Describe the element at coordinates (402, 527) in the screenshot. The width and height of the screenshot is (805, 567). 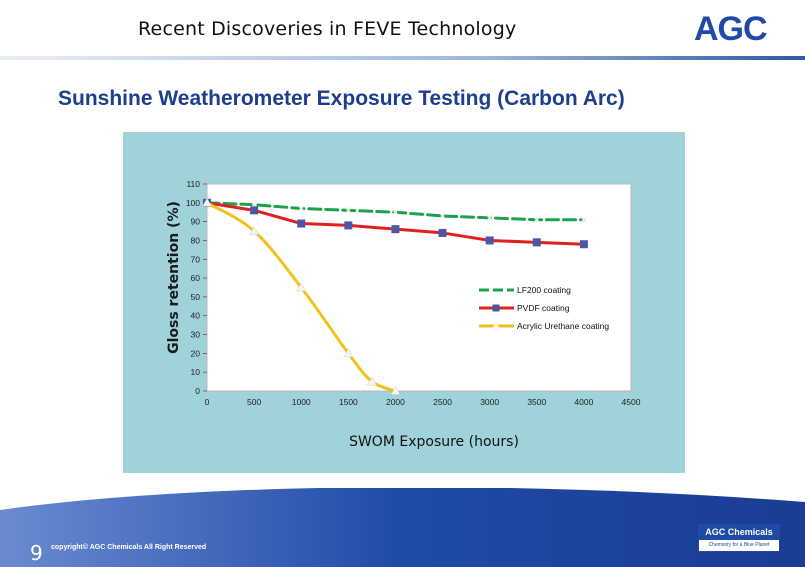
I see `footer-wave` at that location.